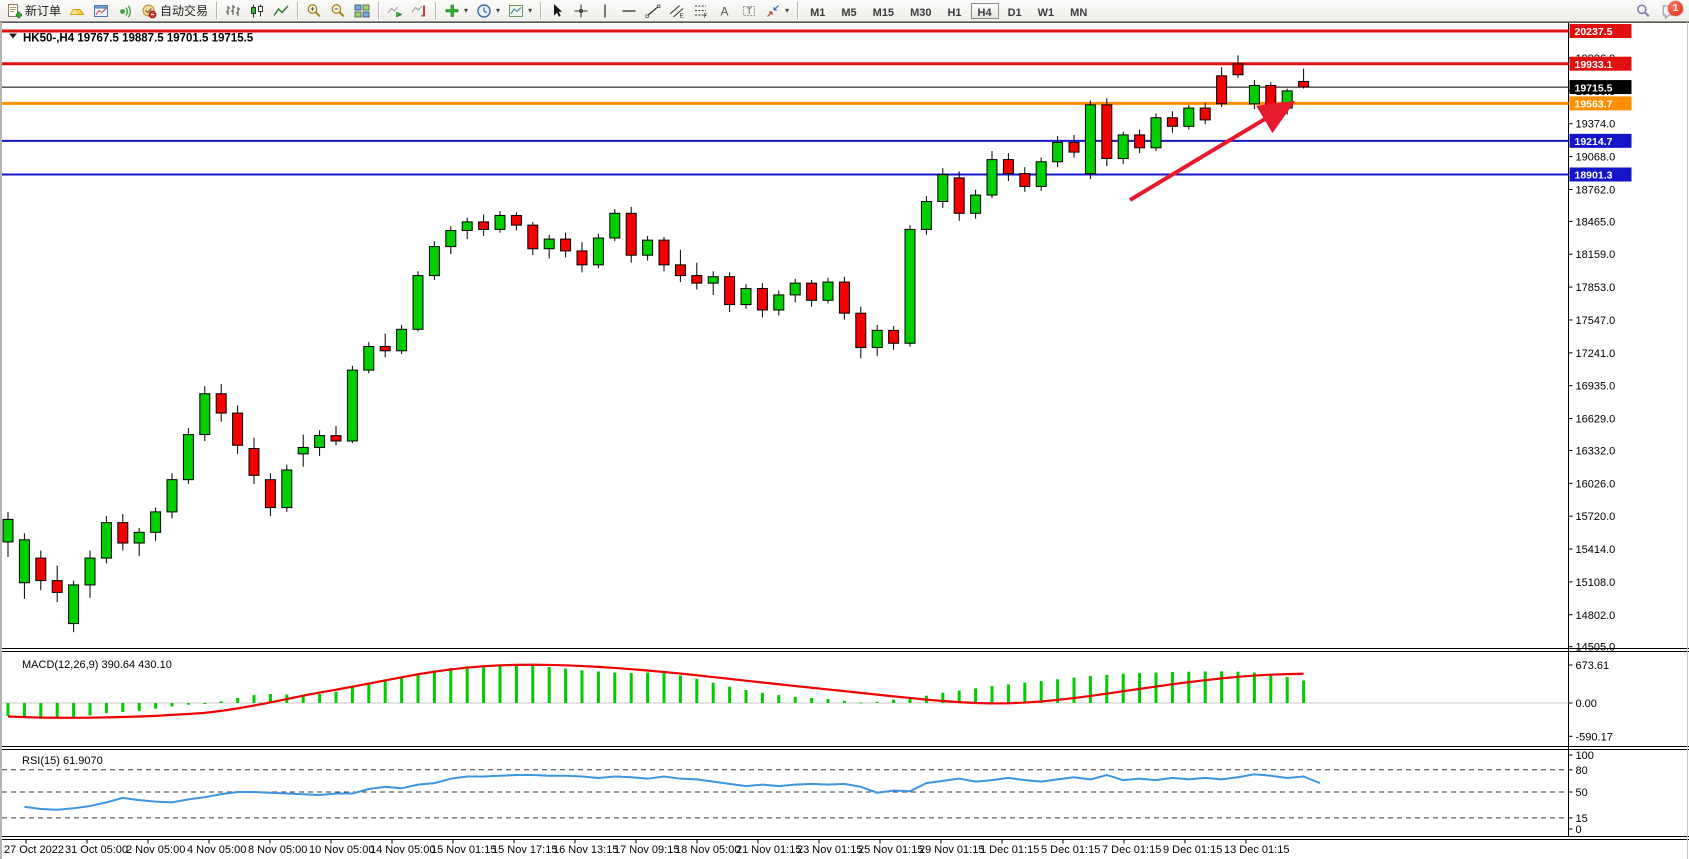 This screenshot has height=859, width=1689. I want to click on time-axis-label: 25 Nov 01:15, so click(890, 850).